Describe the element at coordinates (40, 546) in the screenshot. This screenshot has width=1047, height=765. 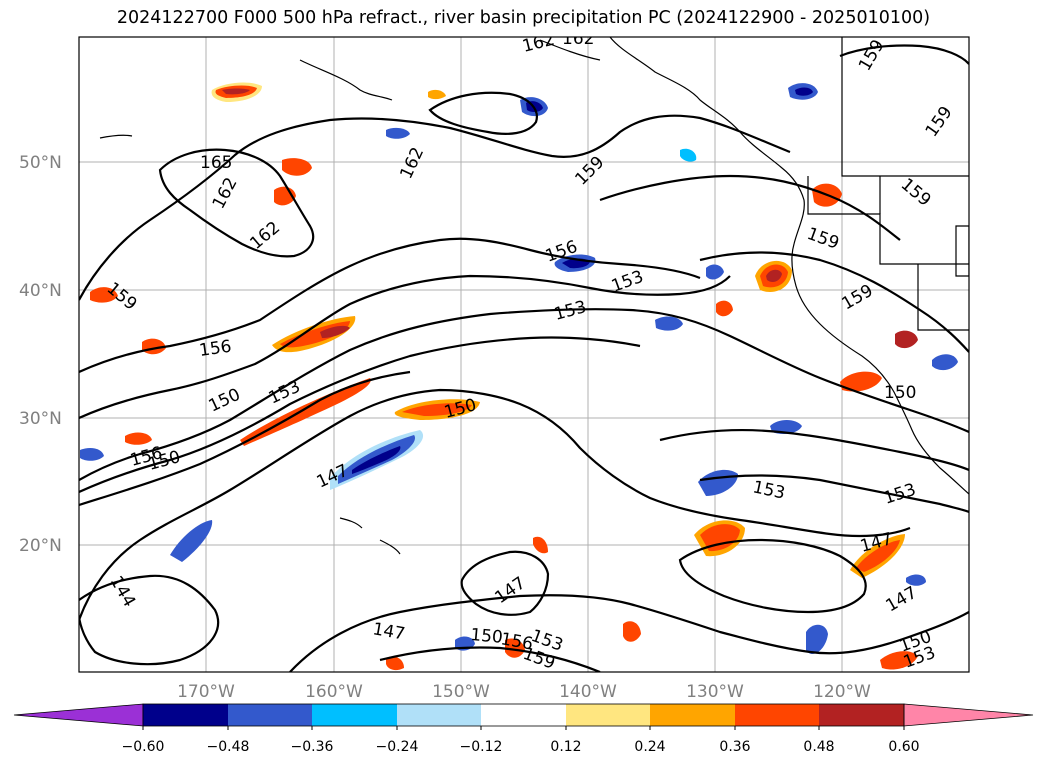
I see `lat-label-20n: 20°N` at that location.